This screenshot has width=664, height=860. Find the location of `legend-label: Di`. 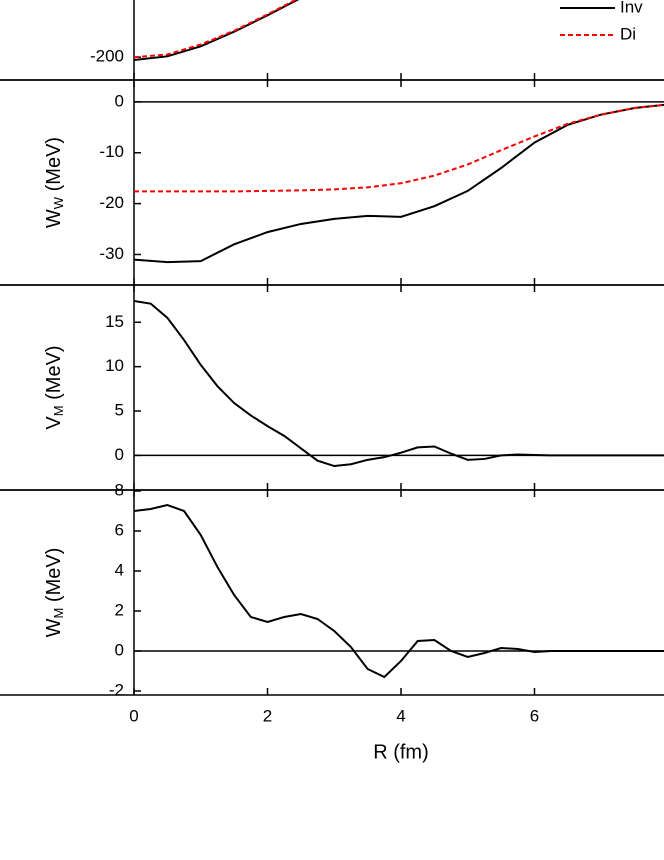

legend-label: Di is located at coordinates (628, 33).